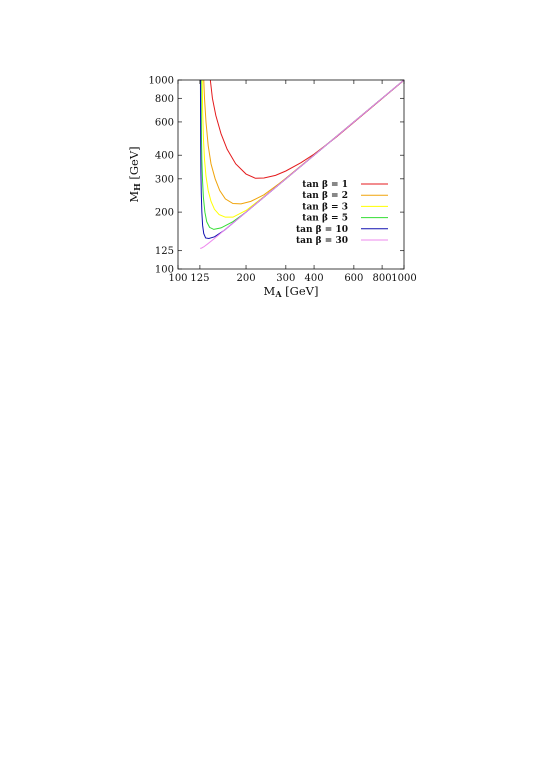  What do you see at coordinates (300, 291) in the screenshot?
I see `x-axis-label-unit: [GeV]` at bounding box center [300, 291].